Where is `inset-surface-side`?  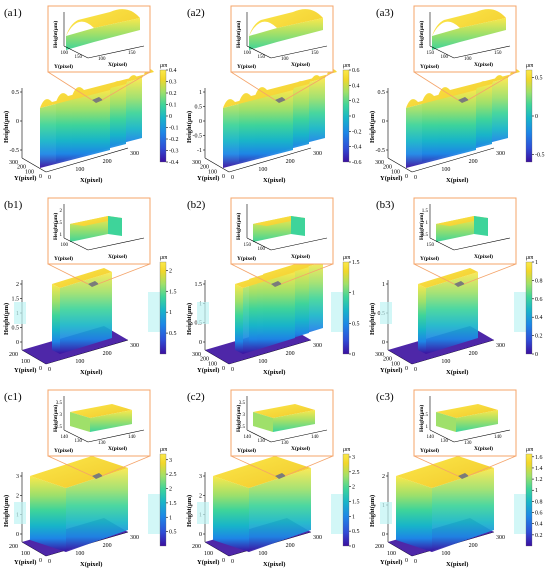 inset-surface-side is located at coordinates (80, 422).